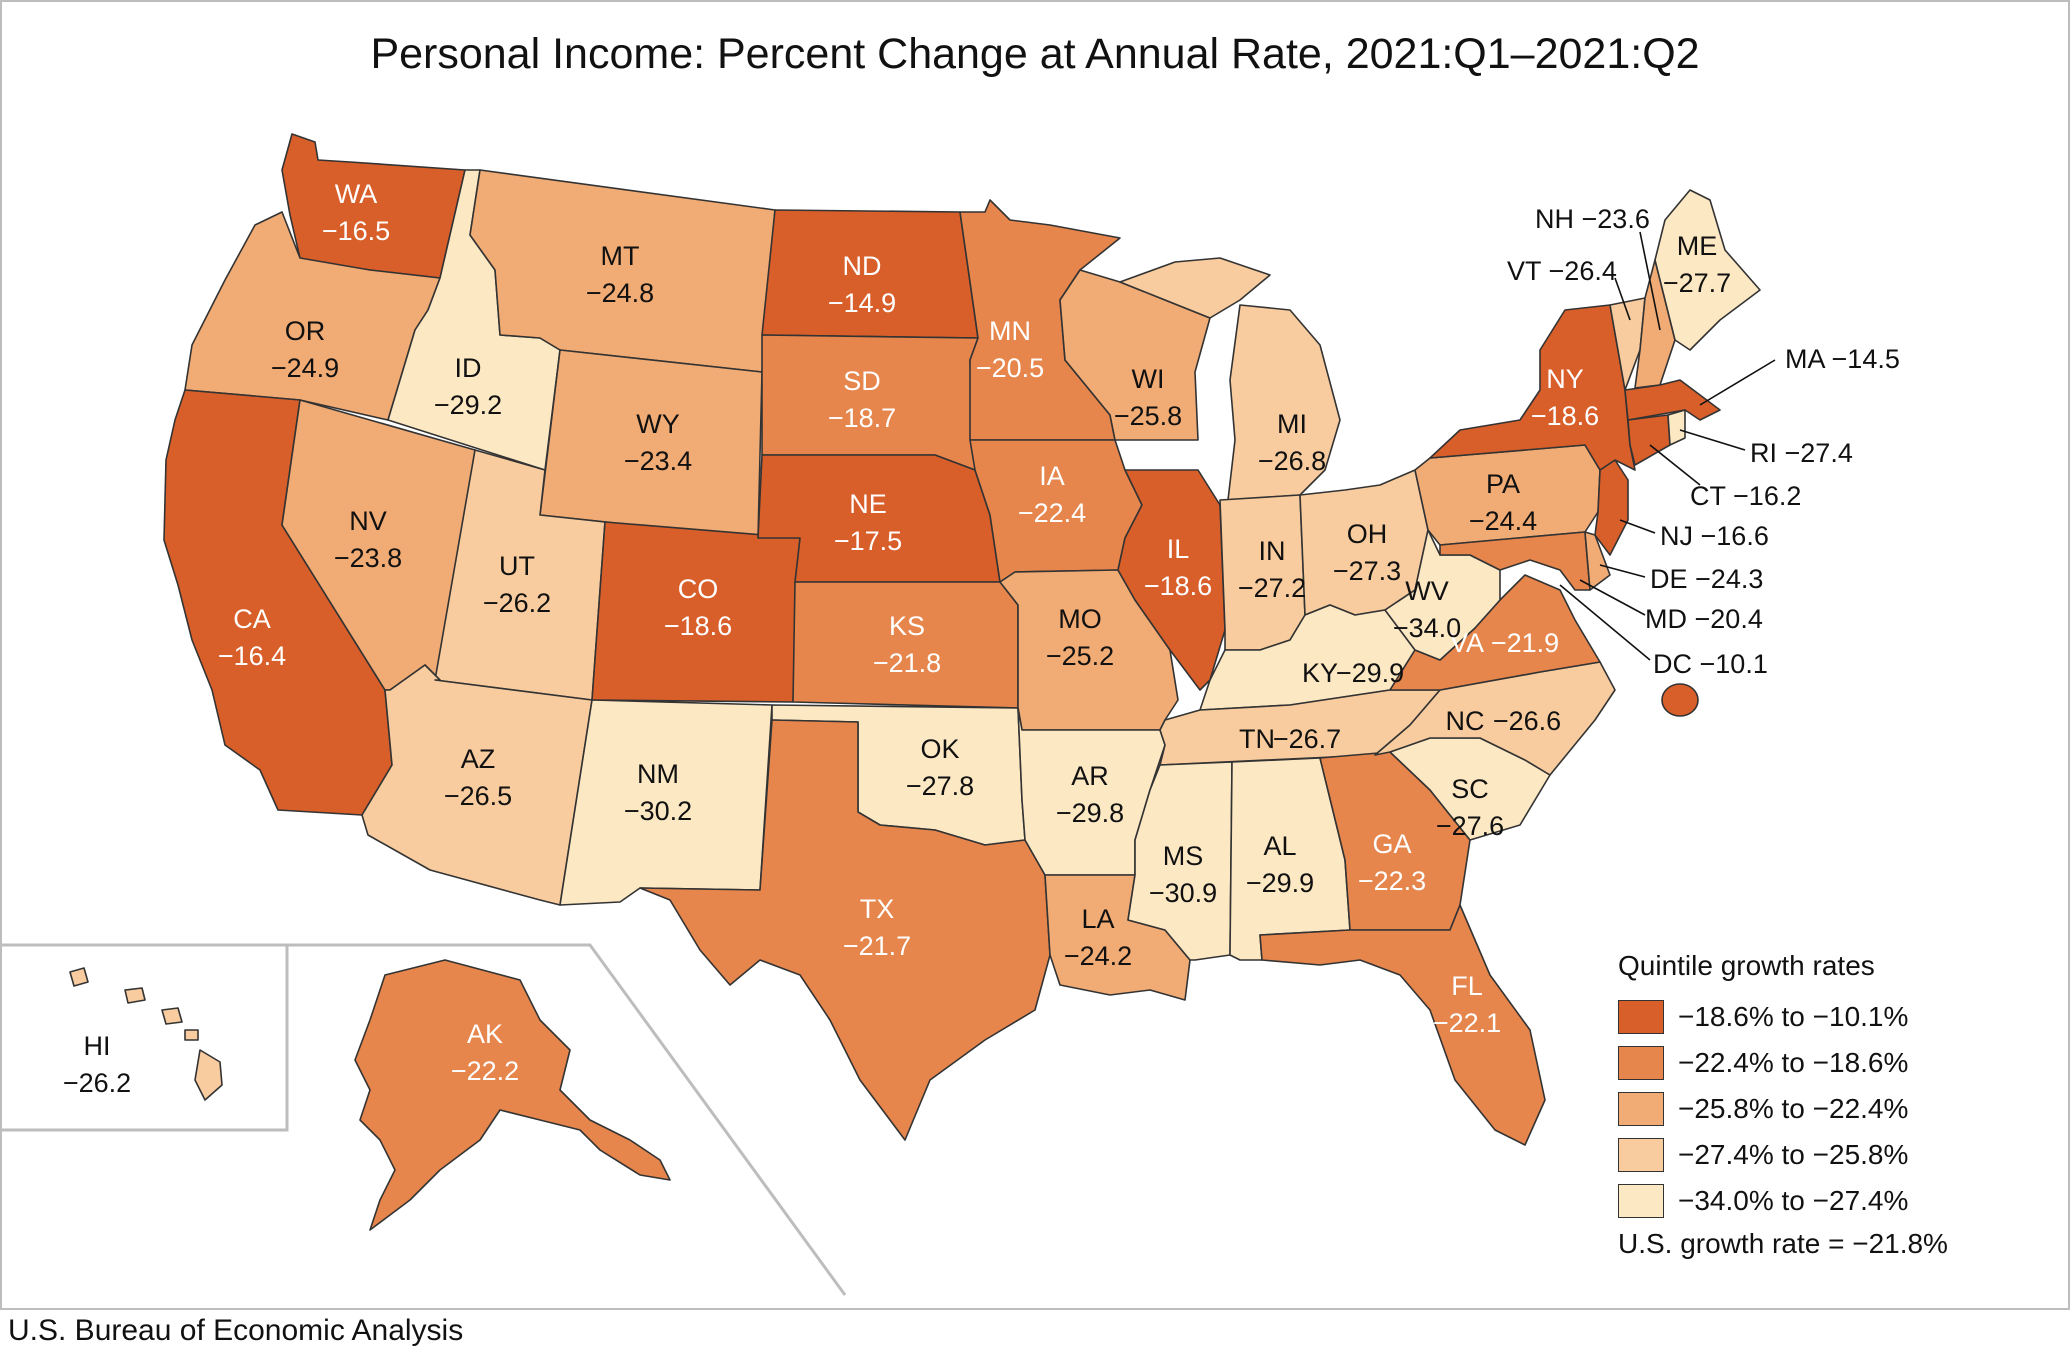  Describe the element at coordinates (1370, 673) in the screenshot. I see `label-KY-value: −29.9` at that location.